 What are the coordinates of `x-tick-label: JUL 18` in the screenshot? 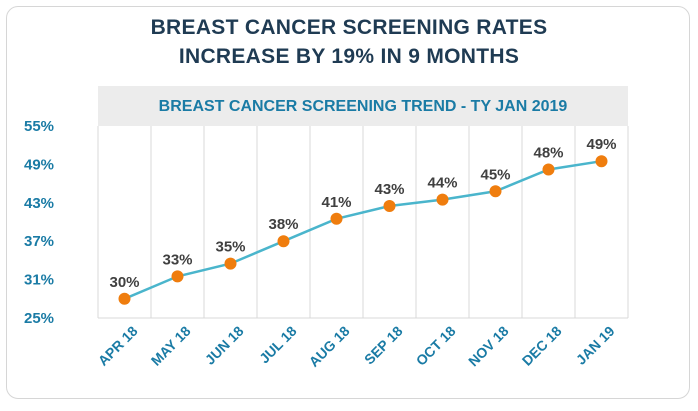 It's located at (278, 345).